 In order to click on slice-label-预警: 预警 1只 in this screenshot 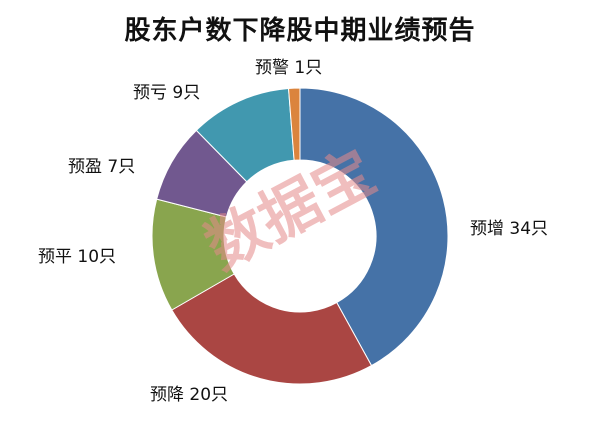, I will do `click(288, 68)`.